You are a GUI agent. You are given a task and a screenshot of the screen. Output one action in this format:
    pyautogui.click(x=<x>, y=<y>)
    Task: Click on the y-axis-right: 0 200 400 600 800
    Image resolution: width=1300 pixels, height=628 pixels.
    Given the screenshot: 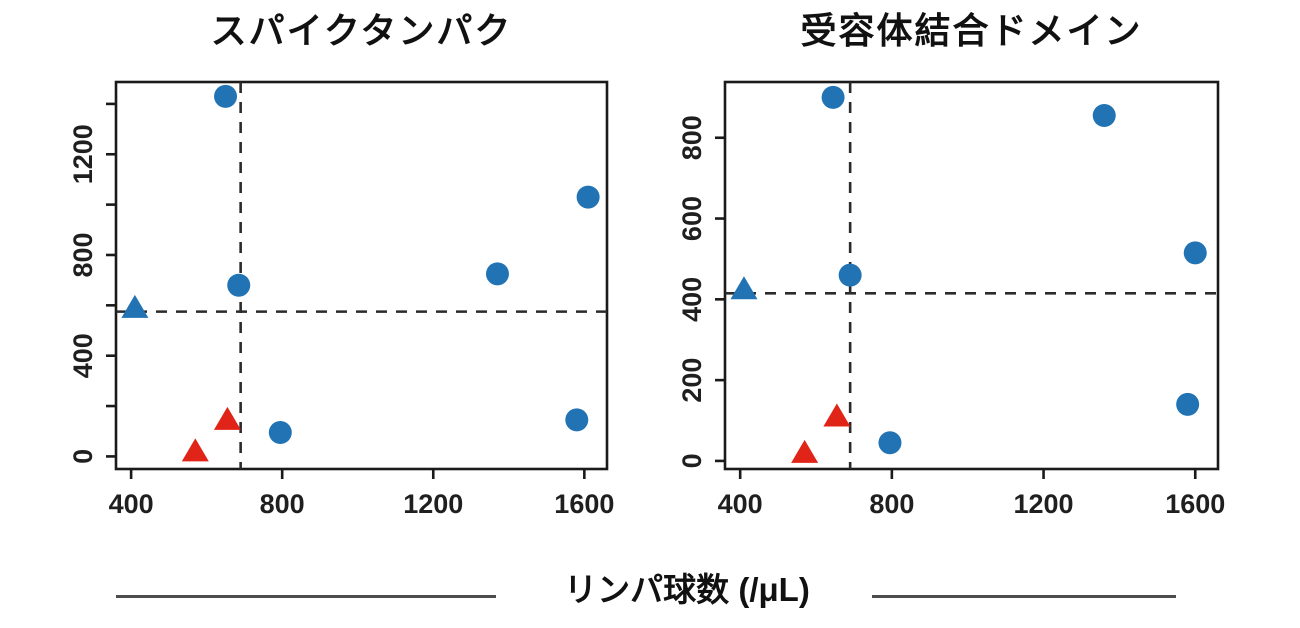 What is the action you would take?
    pyautogui.click(x=701, y=291)
    